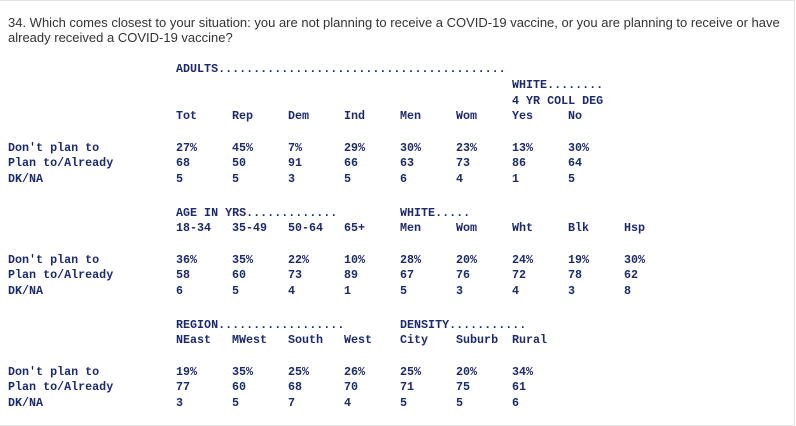 This screenshot has height=426, width=796. Describe the element at coordinates (523, 228) in the screenshot. I see `column-header: Wht` at that location.